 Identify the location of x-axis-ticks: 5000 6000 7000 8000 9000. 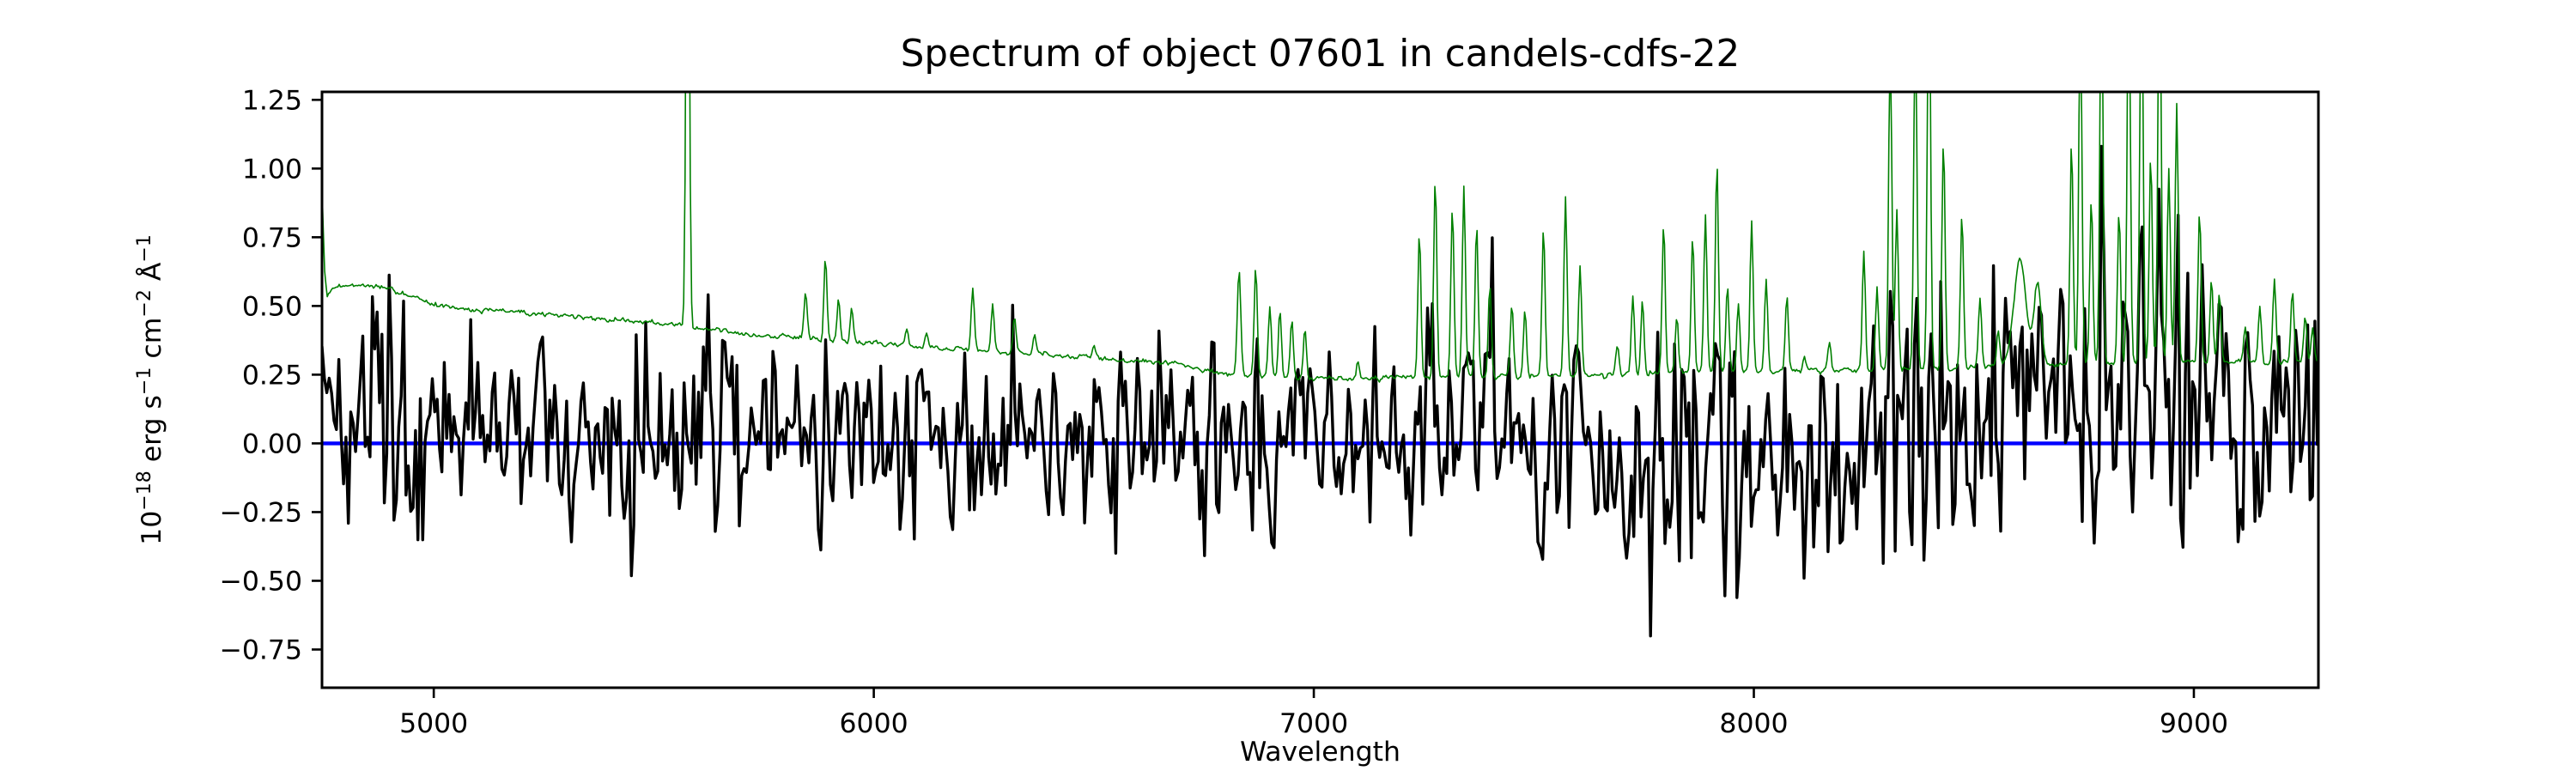
(1313, 713).